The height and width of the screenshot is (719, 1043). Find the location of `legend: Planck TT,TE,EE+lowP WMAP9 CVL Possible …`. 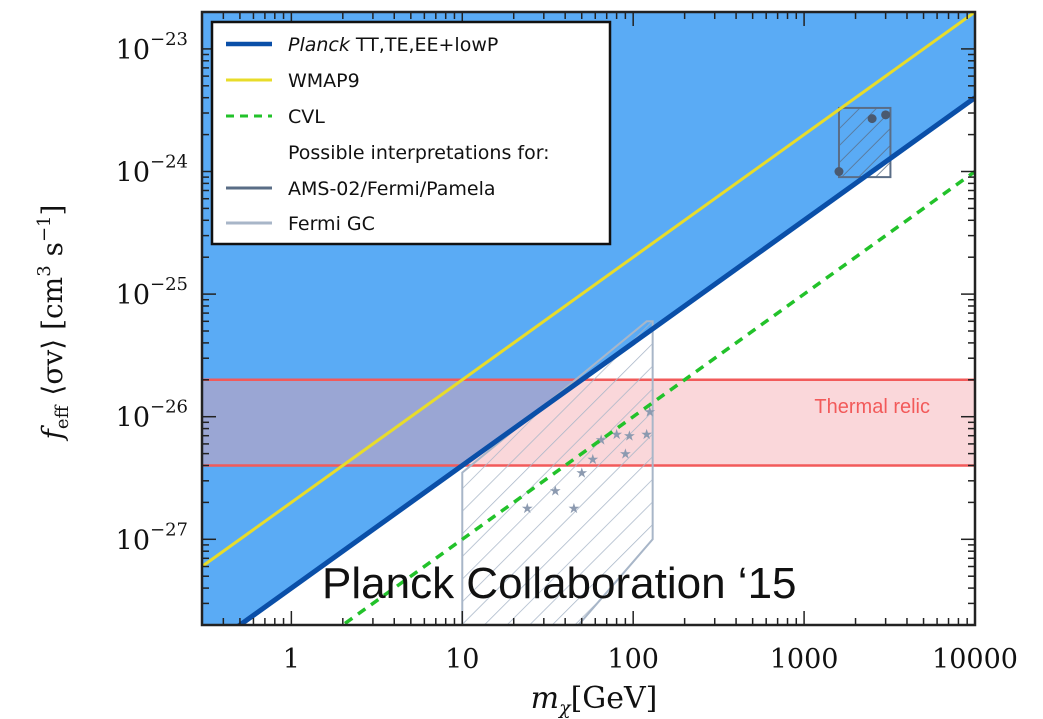

legend: Planck TT,TE,EE+lowP WMAP9 CVL Possible … is located at coordinates (411, 133).